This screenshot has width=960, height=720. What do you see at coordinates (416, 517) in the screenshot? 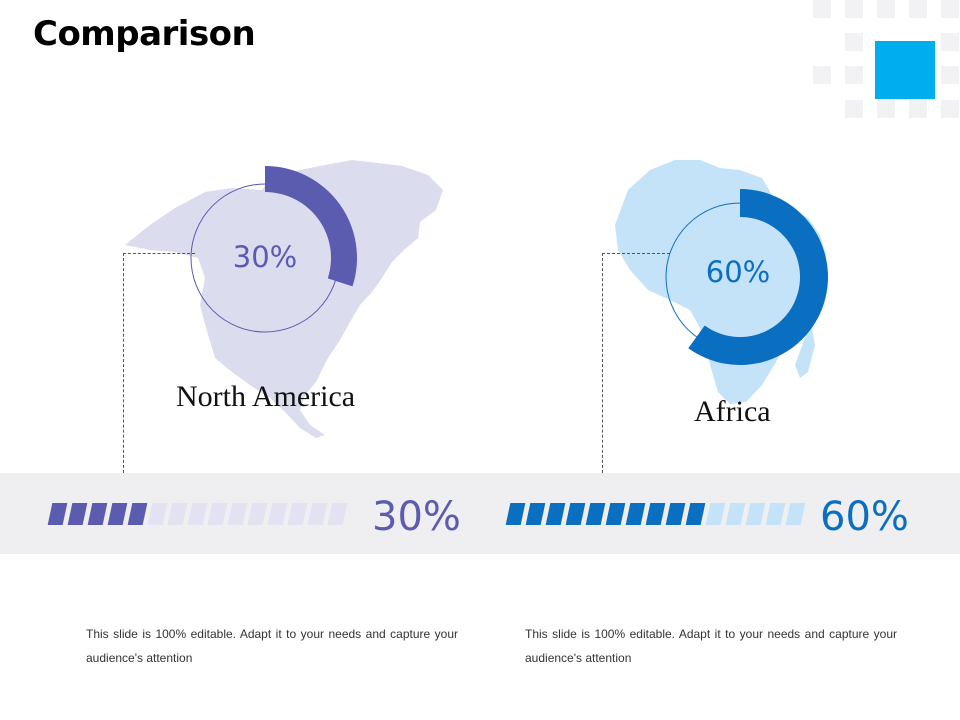
I see `north-america-percent: 30%` at bounding box center [416, 517].